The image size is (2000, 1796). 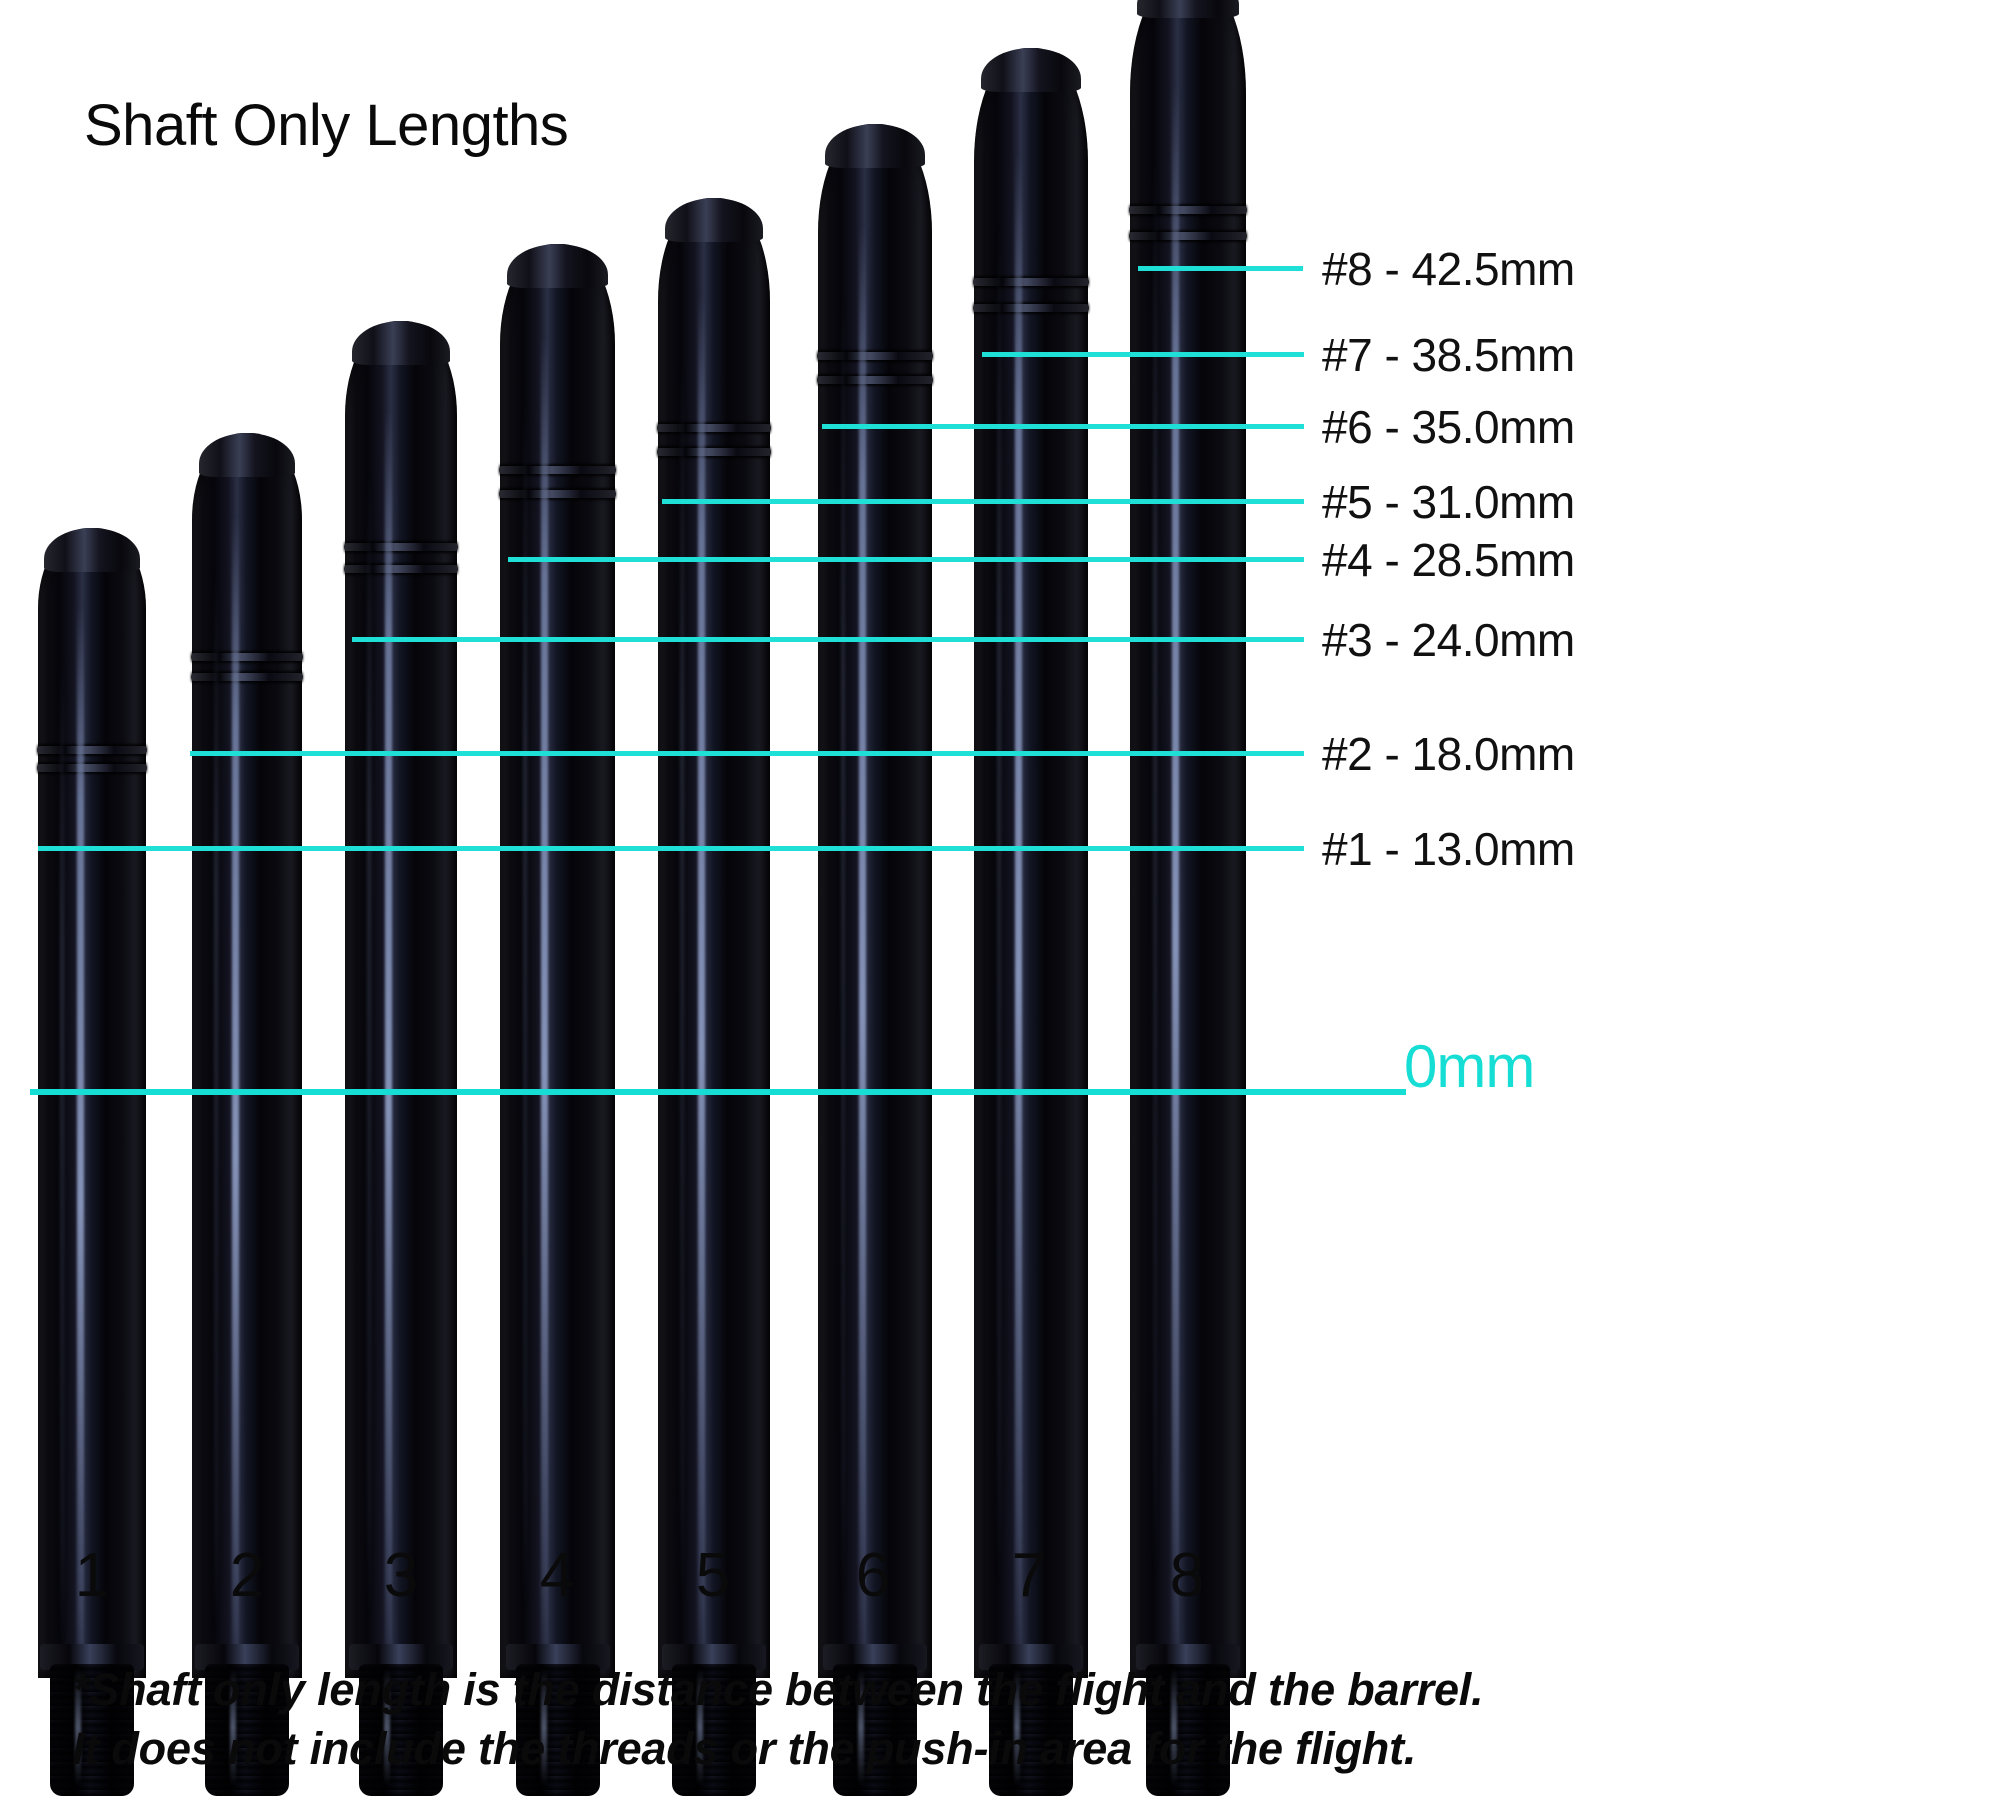 What do you see at coordinates (1448, 427) in the screenshot?
I see `measure-label-6: #6 - 35.0mm` at bounding box center [1448, 427].